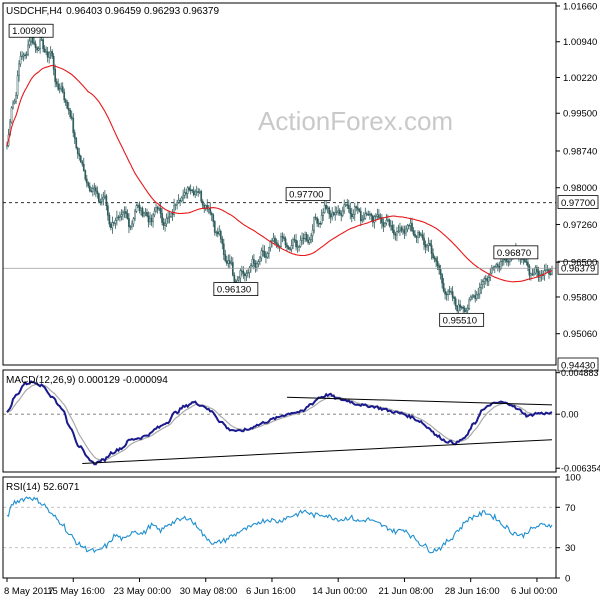  What do you see at coordinates (472, 591) in the screenshot?
I see `x-tick-label: 28 Jun 16:00` at bounding box center [472, 591].